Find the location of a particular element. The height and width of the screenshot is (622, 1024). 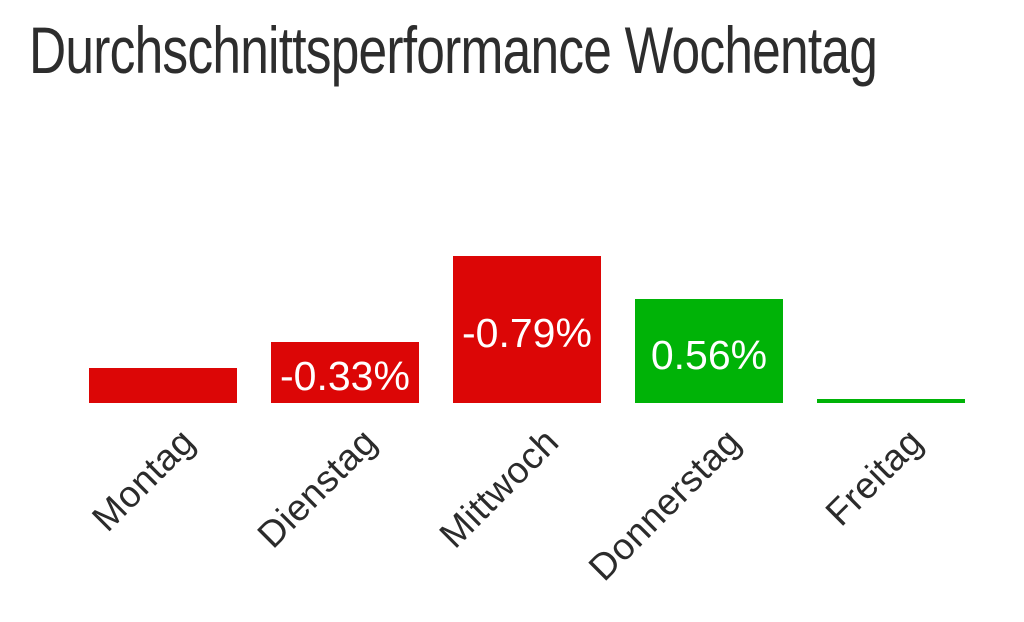

bar-montag is located at coordinates (163, 385).